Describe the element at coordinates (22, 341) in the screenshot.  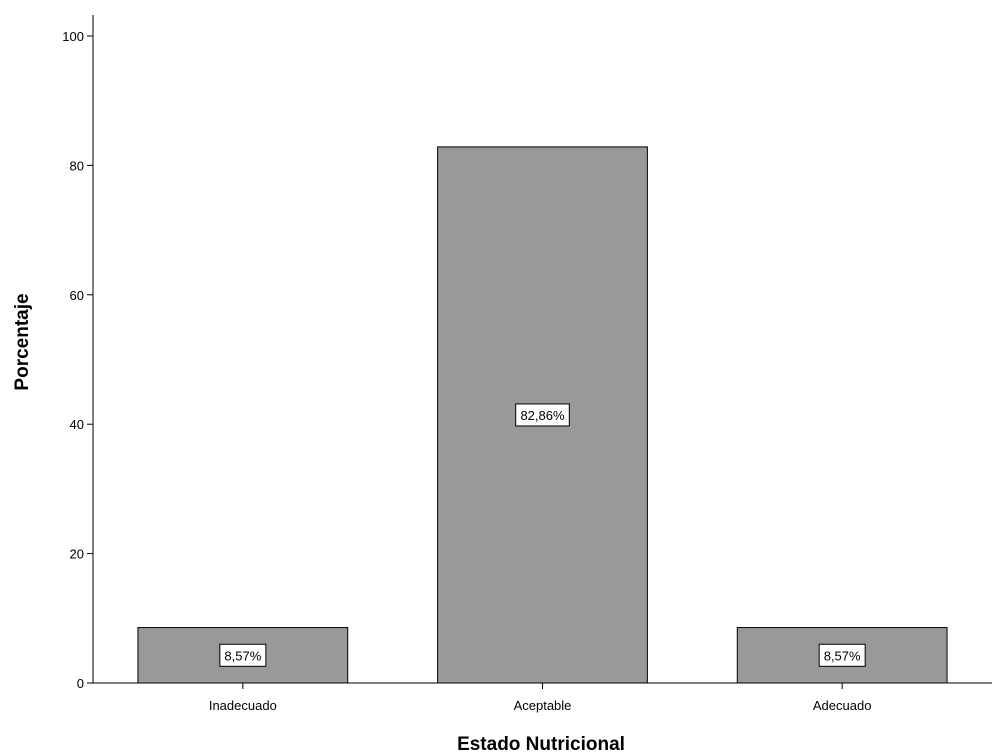
I see `y-axis-title: Porcentaje` at that location.